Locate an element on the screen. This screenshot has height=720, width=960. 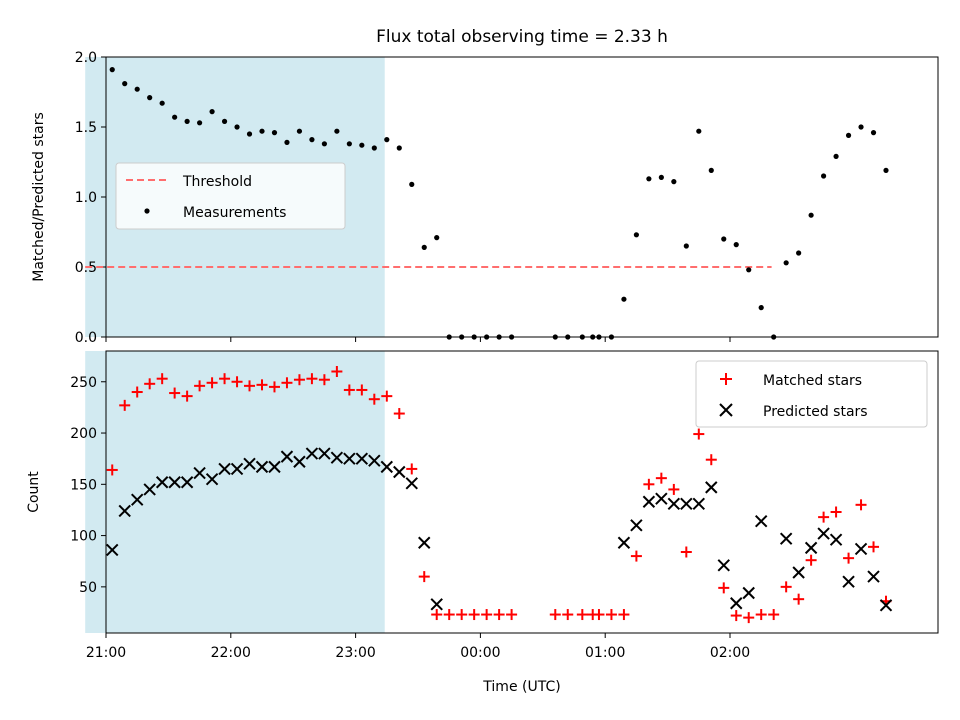
ratio-legend: Threshold Measurements is located at coordinates (230, 196).